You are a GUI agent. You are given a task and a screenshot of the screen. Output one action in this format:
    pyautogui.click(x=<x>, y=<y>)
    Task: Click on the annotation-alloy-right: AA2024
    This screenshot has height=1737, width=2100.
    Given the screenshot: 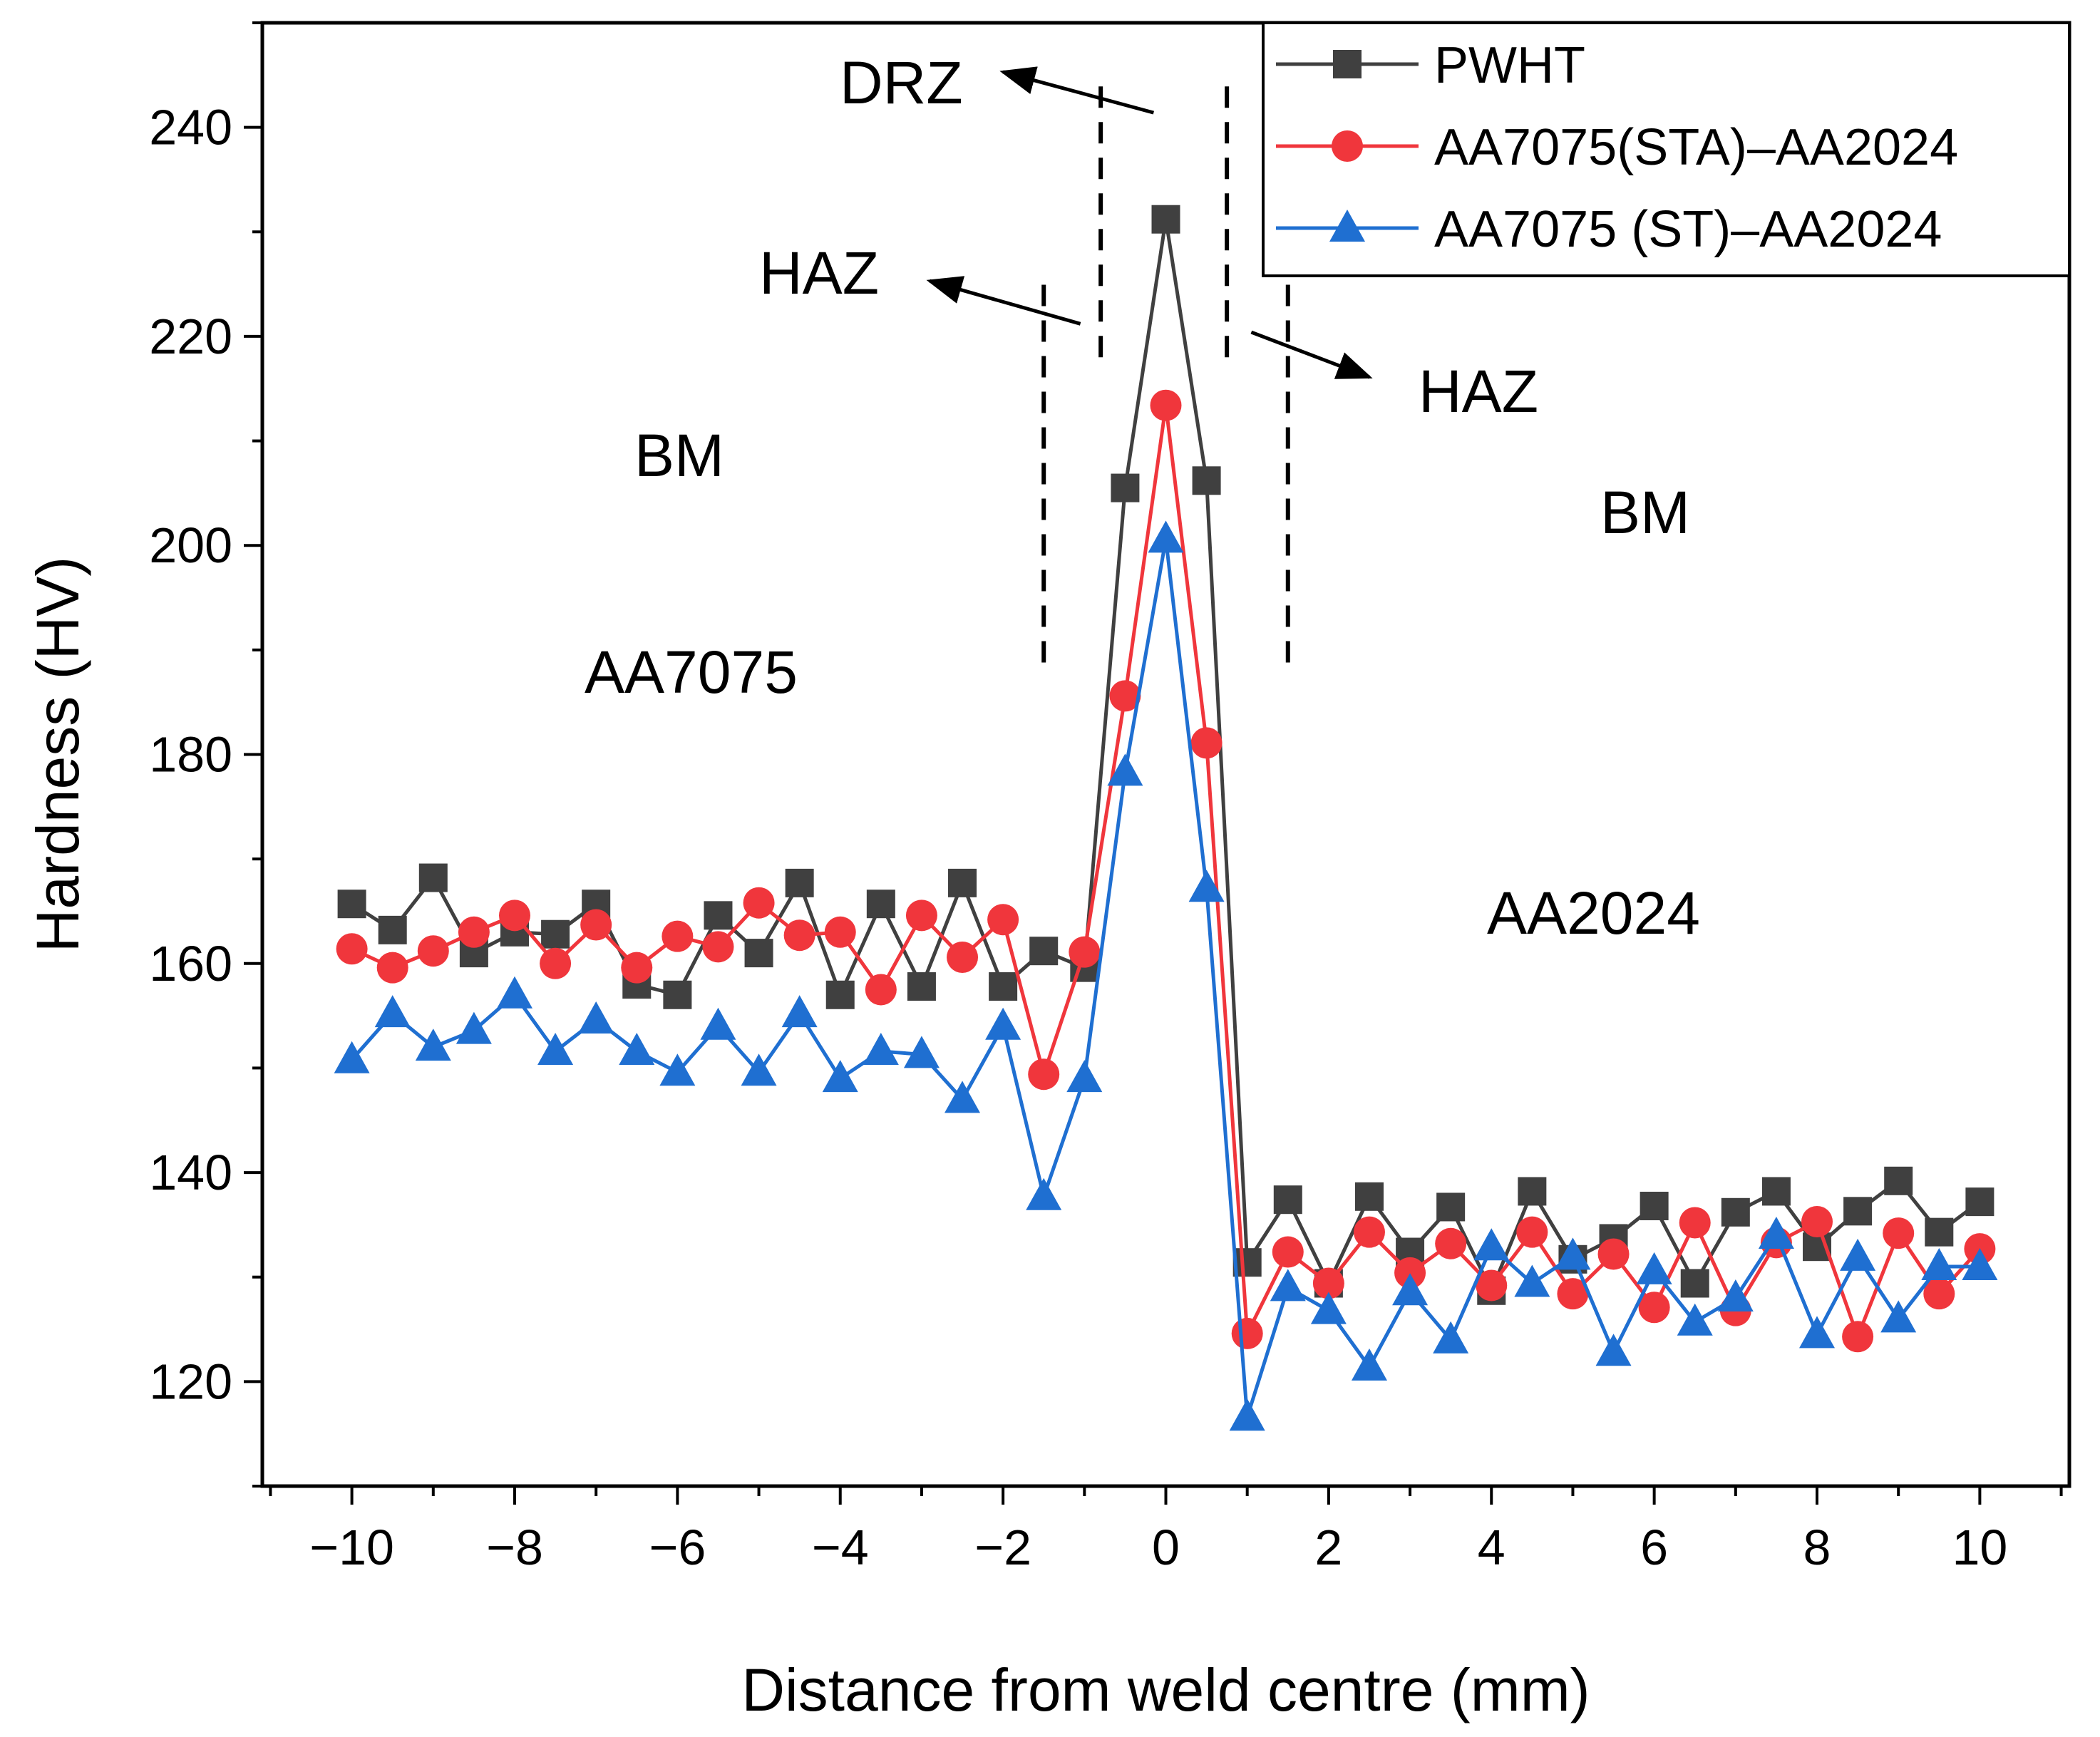 What is the action you would take?
    pyautogui.click(x=1593, y=914)
    